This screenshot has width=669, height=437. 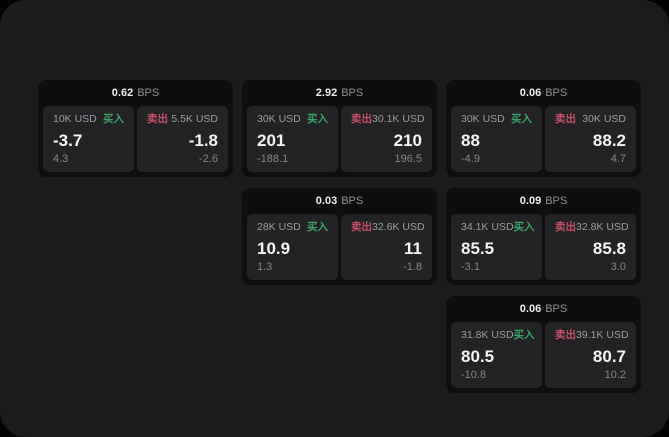 What do you see at coordinates (386, 247) in the screenshot?
I see `sell-quote-panel: 卖出 32.6K USD 11 -1.8` at bounding box center [386, 247].